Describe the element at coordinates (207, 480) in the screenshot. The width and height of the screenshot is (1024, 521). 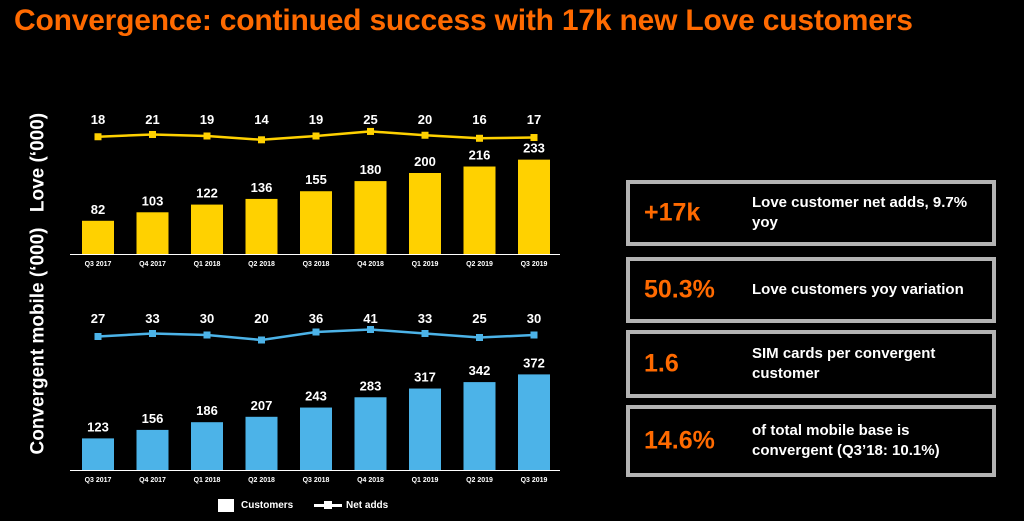
I see `convergent-category-label: Q1 2018` at that location.